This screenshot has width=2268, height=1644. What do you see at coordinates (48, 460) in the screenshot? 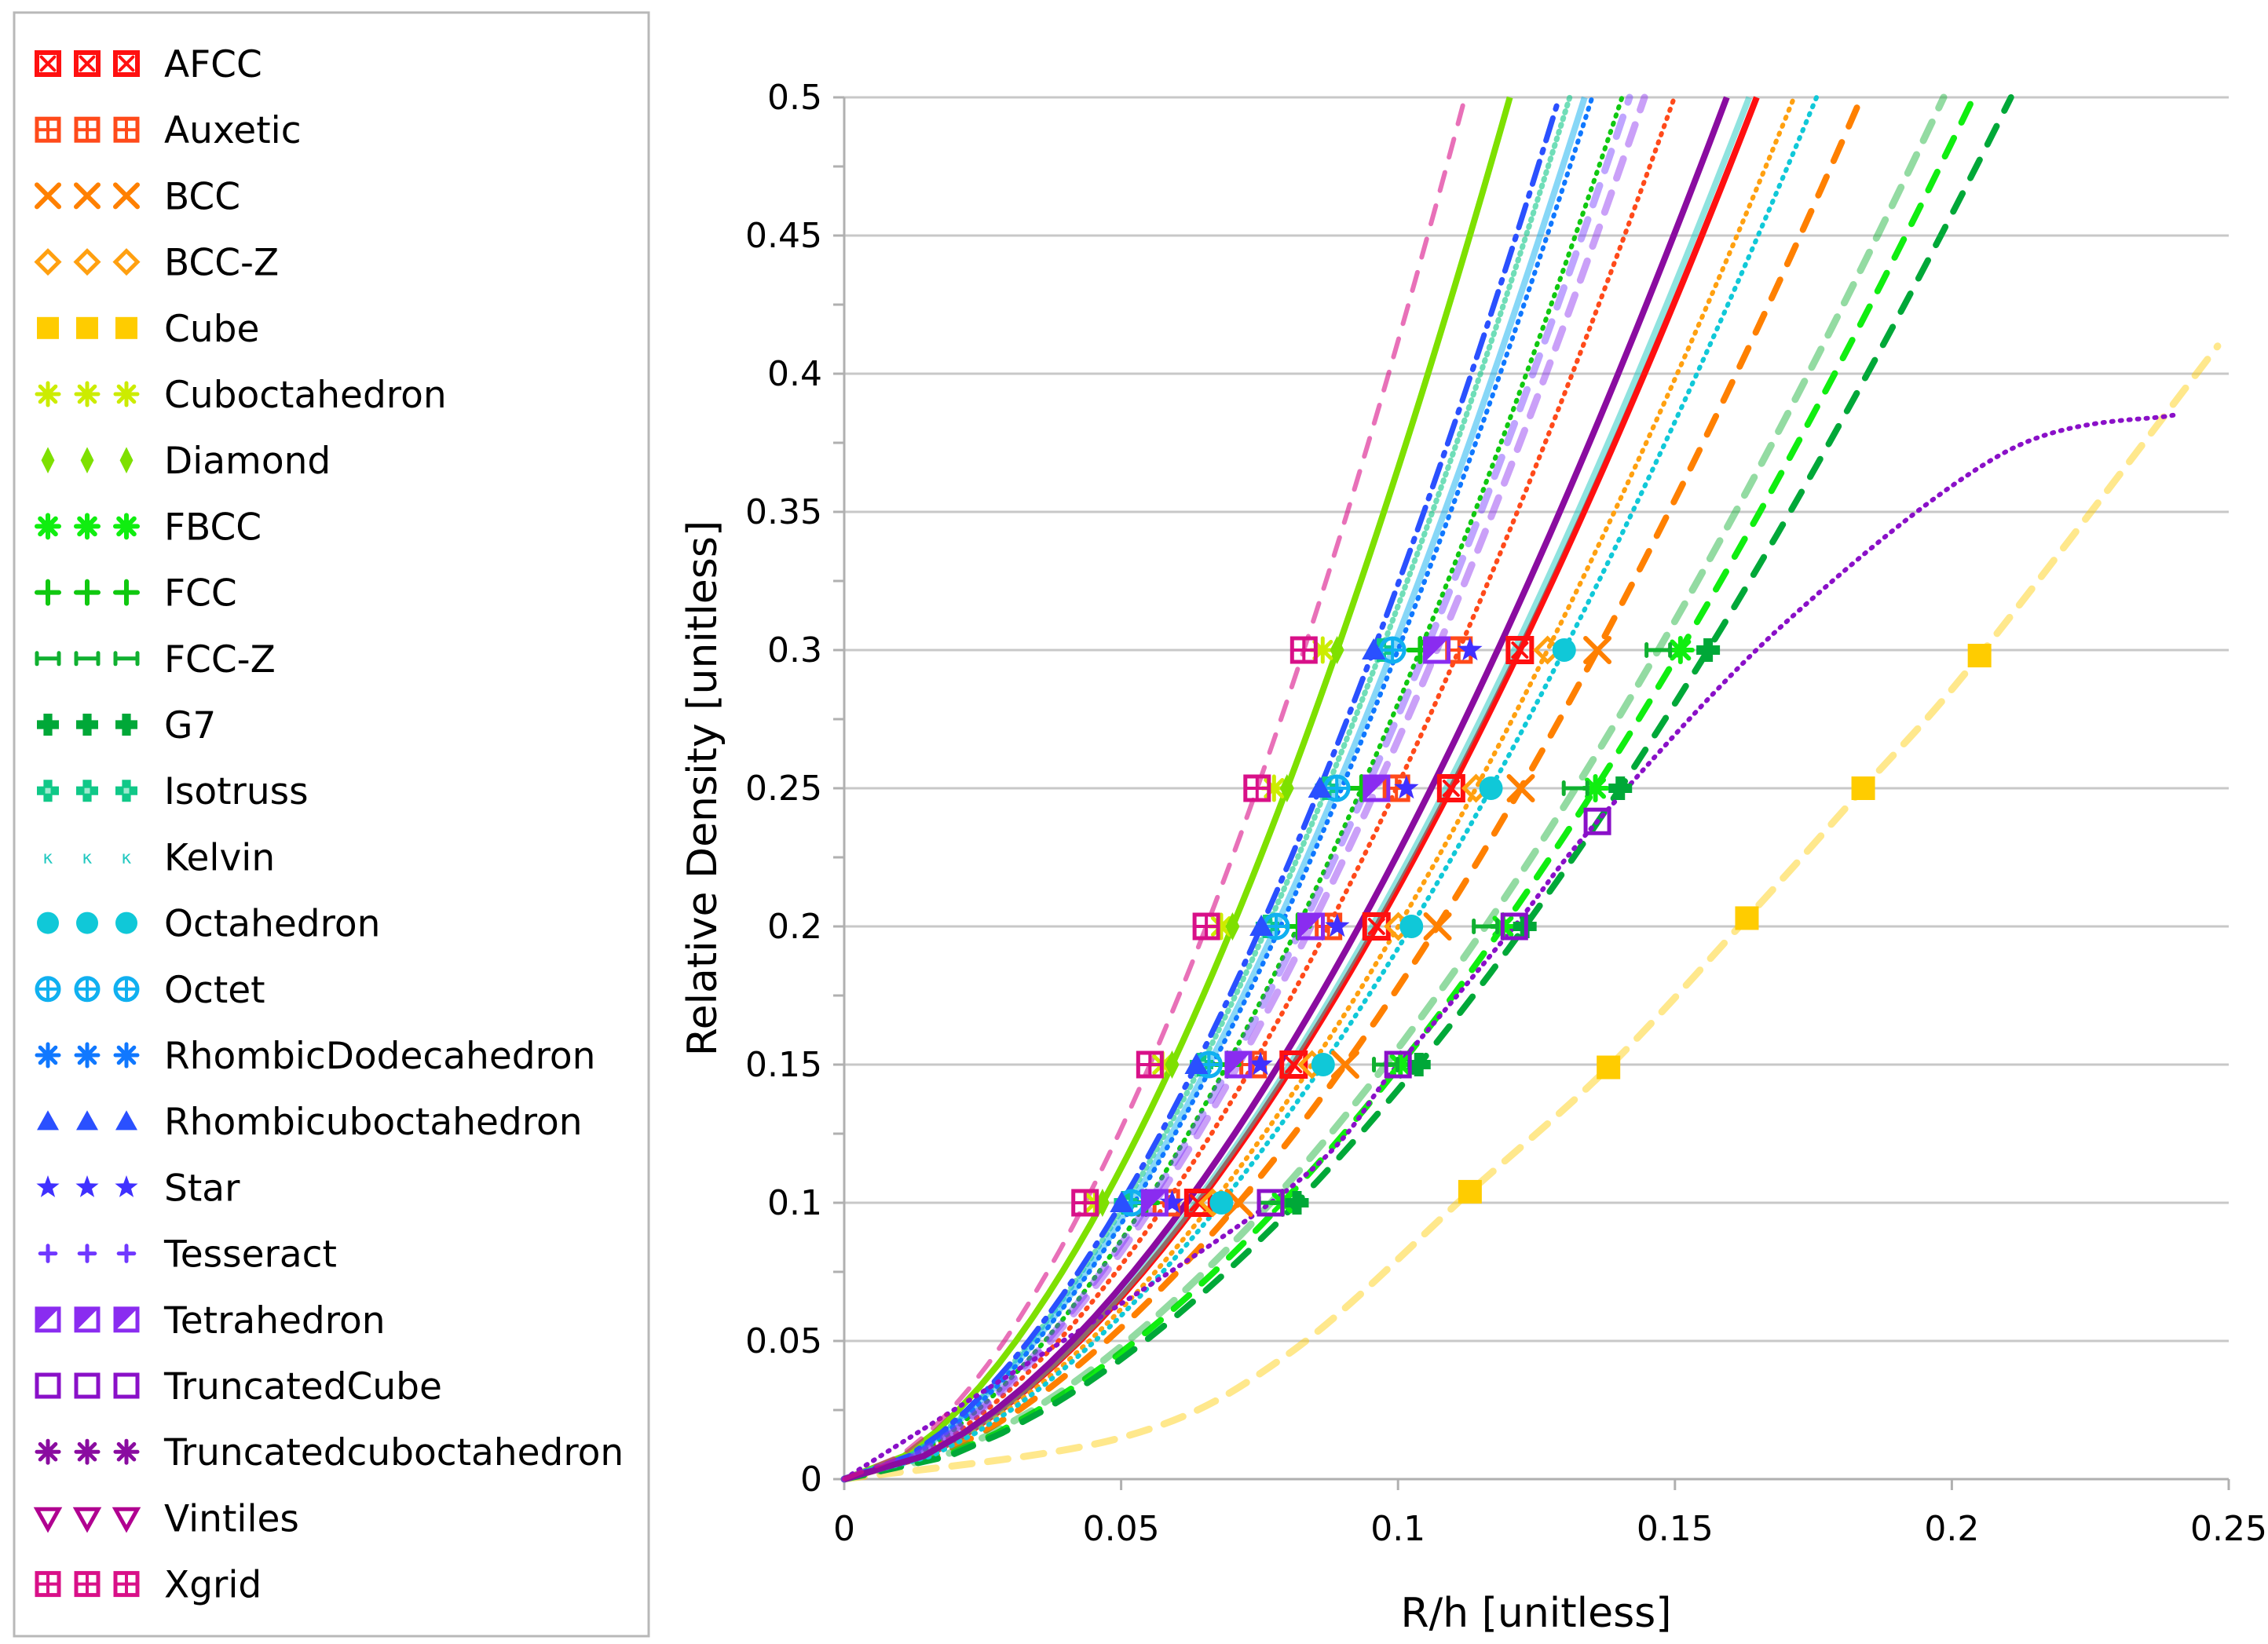
I see `marker-diamond` at bounding box center [48, 460].